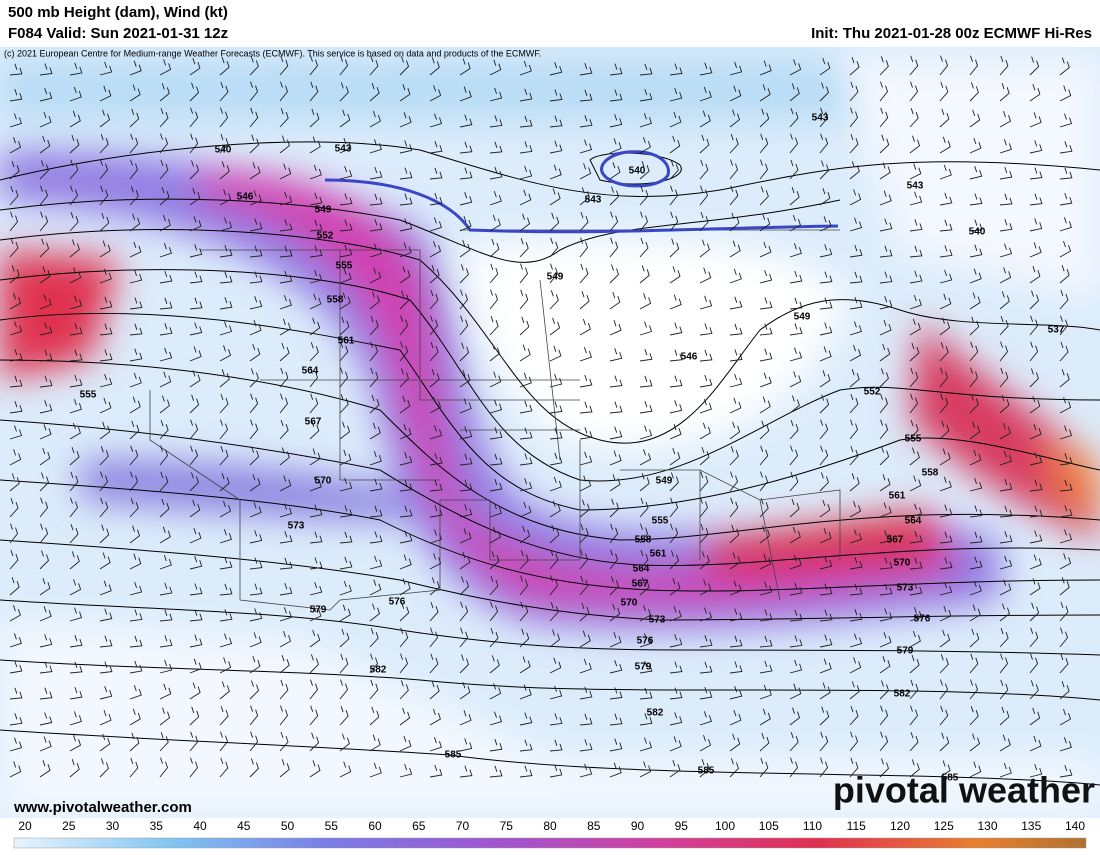 This screenshot has width=1100, height=855. Describe the element at coordinates (550, 826) in the screenshot. I see `colorbar-label: 80` at that location.